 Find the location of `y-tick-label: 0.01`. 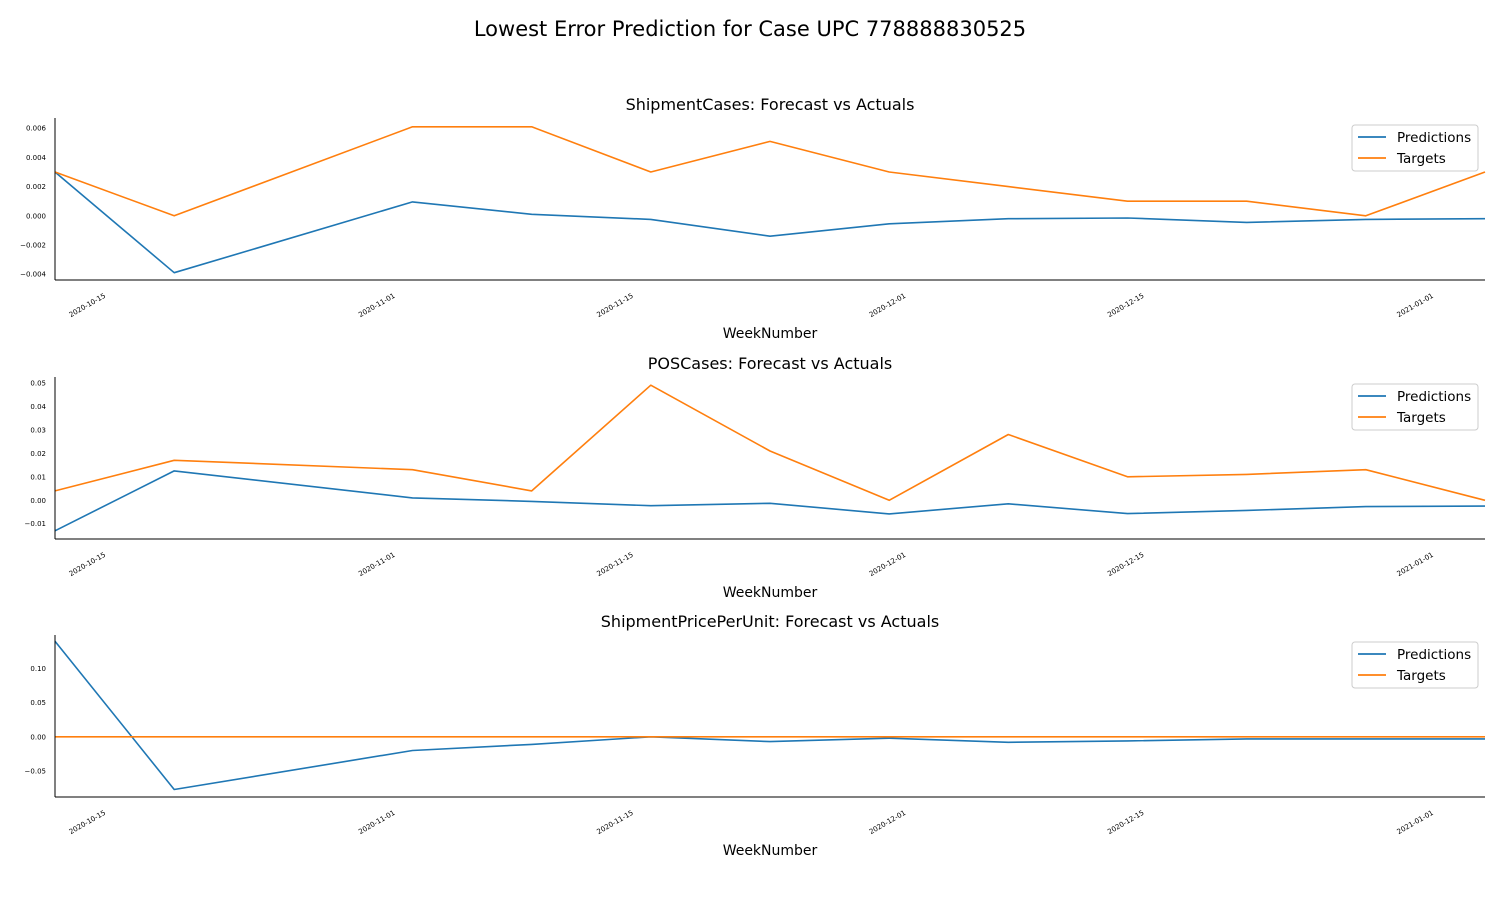

y-tick-label: 0.01 is located at coordinates (38, 477).